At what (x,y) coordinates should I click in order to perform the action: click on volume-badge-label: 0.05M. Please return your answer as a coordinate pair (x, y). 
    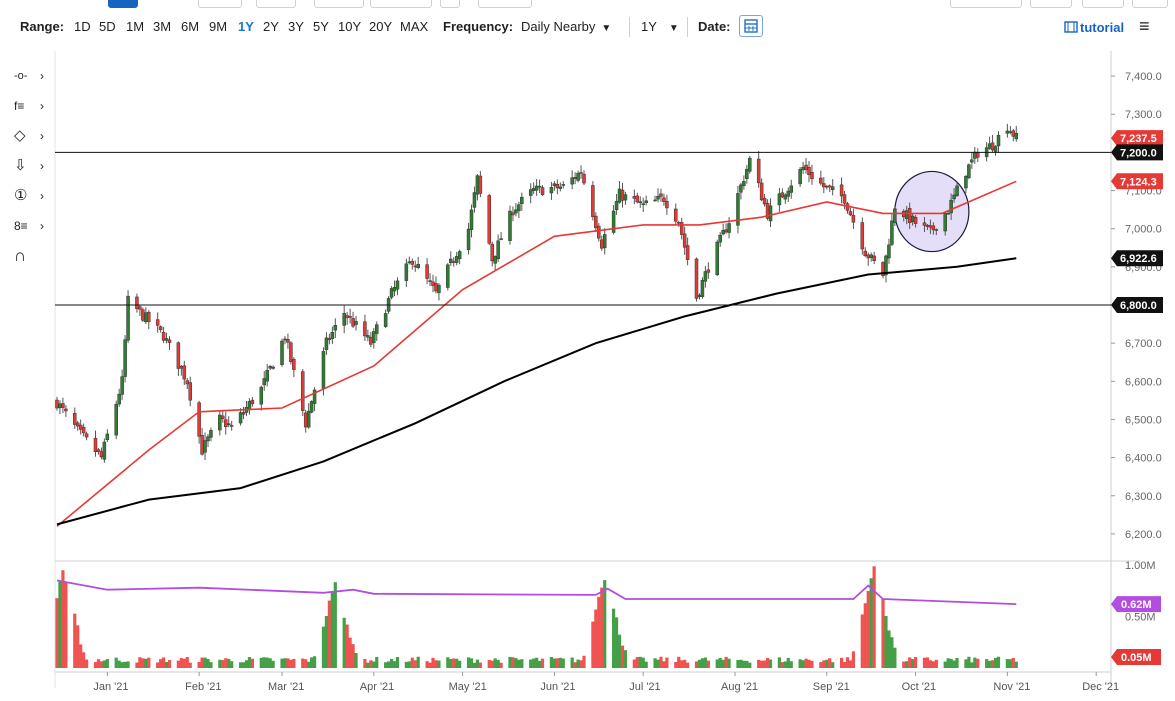
    Looking at the image, I should click on (1136, 658).